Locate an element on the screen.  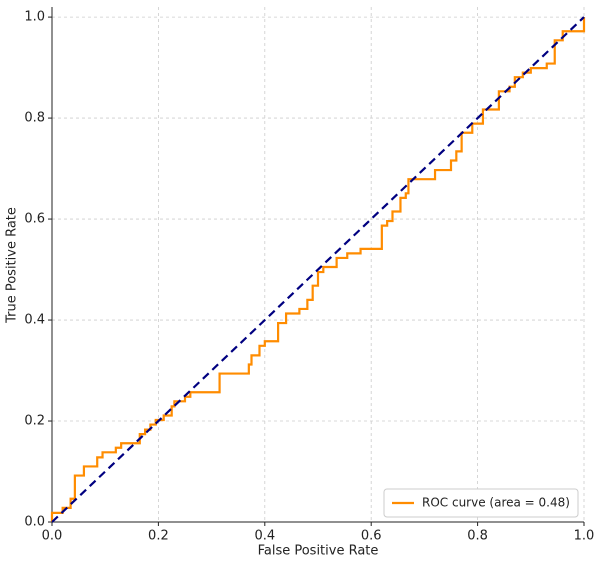
y-tick-label: 0.6 is located at coordinates (34, 219).